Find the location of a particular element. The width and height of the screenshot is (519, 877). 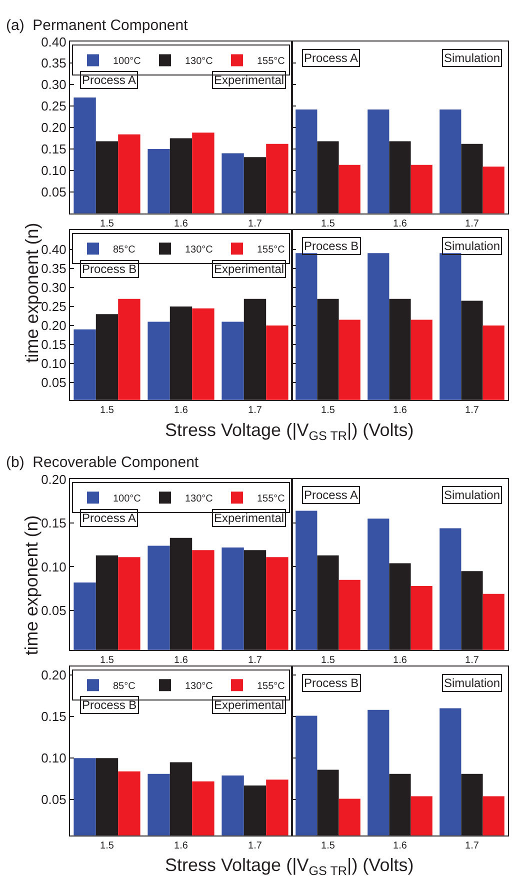

chart-title: (a) Permanent Component is located at coordinates (97, 25).